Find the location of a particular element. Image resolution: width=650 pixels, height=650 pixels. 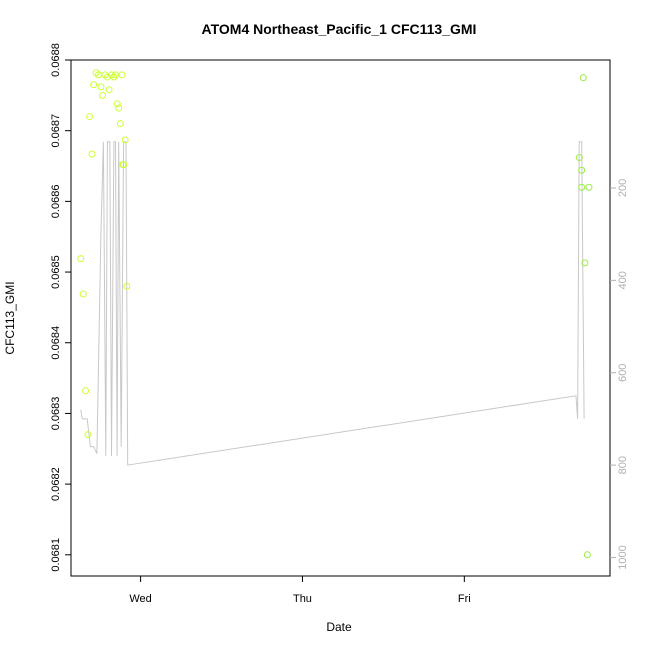

y-tick-label: 0.0684 is located at coordinates (56, 343).